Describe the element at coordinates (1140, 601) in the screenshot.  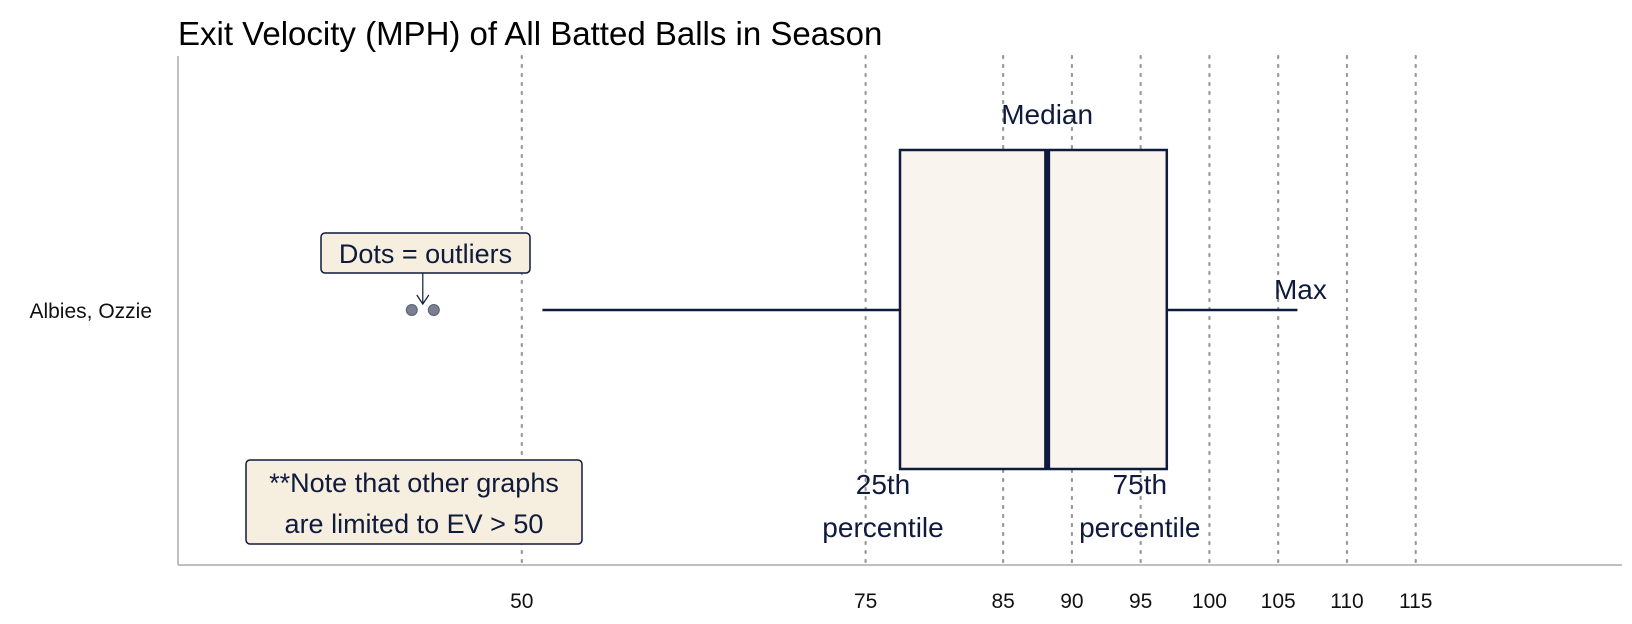
I see `x-tick-label-95: 95` at that location.